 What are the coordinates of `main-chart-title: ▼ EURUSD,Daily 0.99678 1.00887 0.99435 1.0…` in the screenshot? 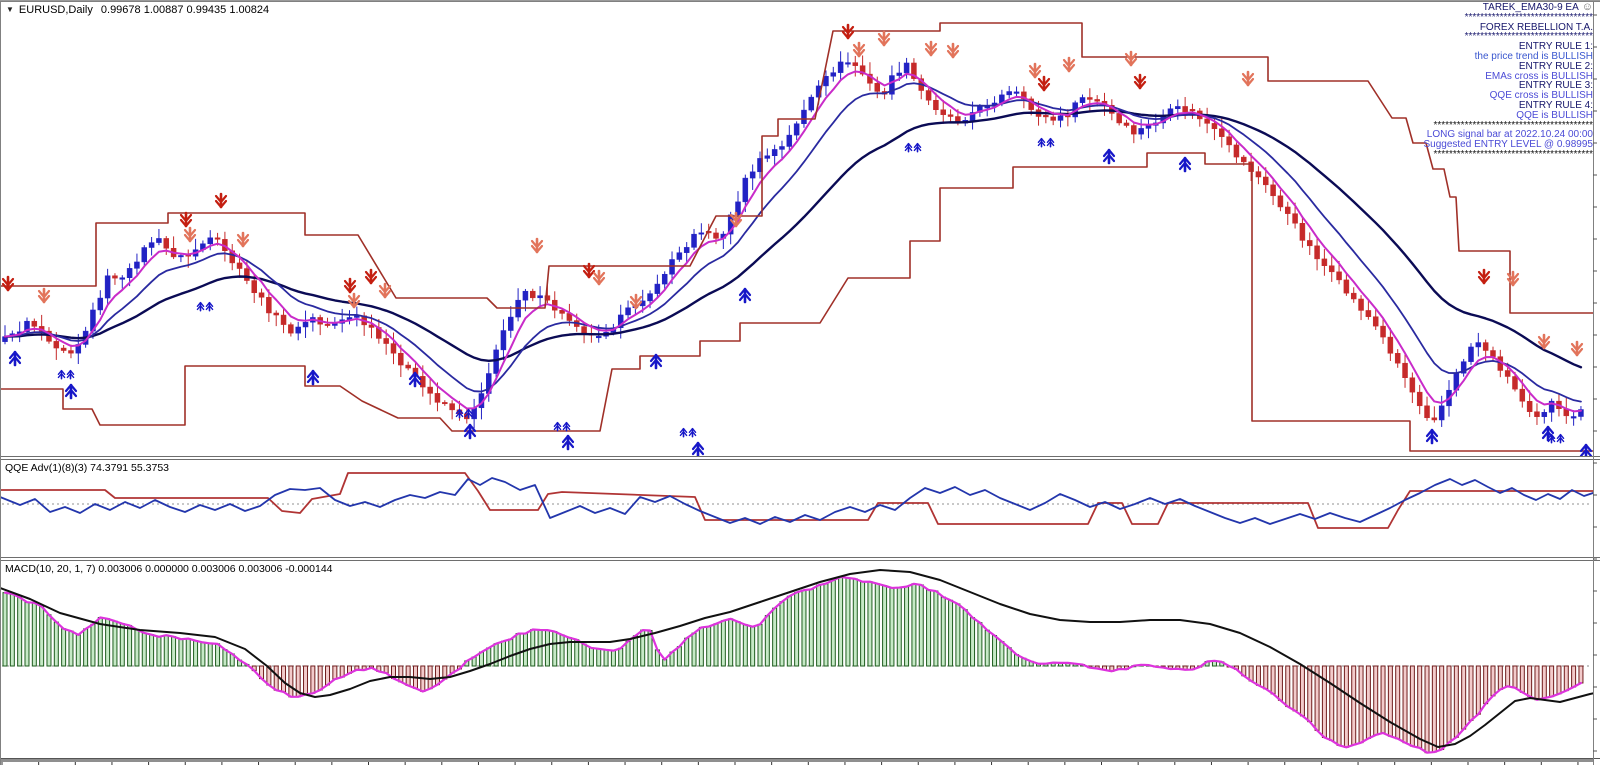 It's located at (137, 10).